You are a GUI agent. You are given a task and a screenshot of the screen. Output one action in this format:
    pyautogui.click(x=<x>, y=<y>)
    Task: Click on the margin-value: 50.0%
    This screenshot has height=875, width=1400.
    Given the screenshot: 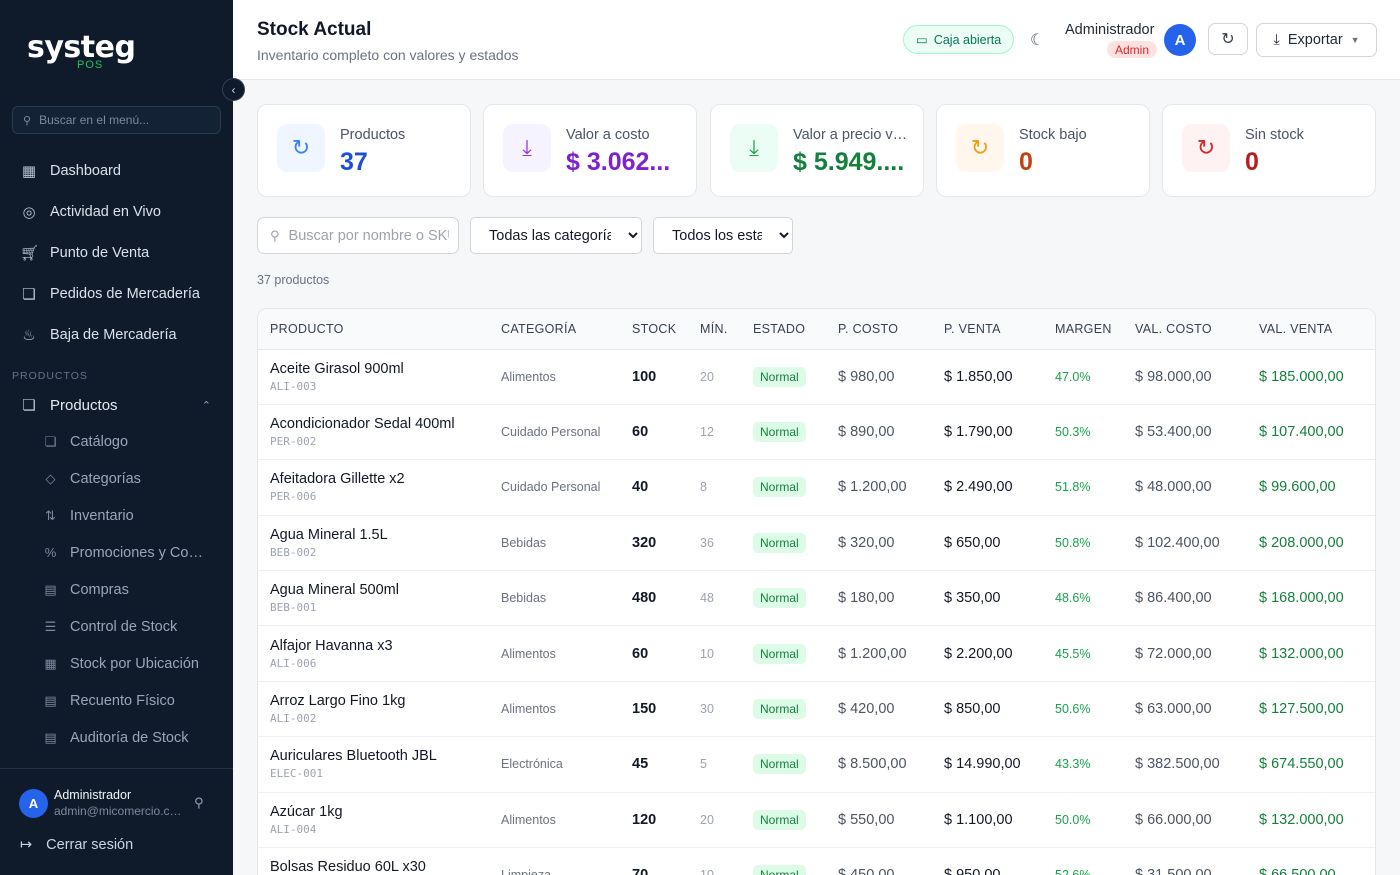 What is the action you would take?
    pyautogui.click(x=1073, y=819)
    